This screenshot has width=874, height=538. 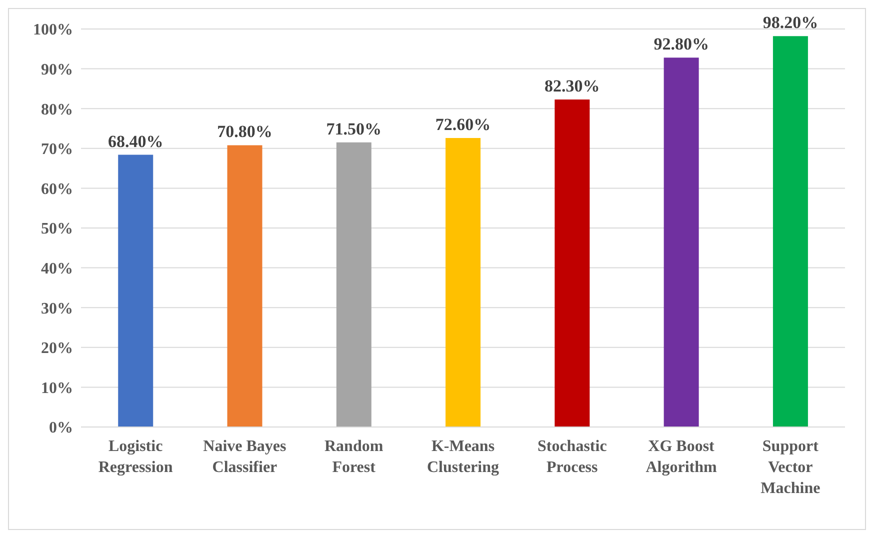 I want to click on data-label: 82.30%, so click(x=572, y=86).